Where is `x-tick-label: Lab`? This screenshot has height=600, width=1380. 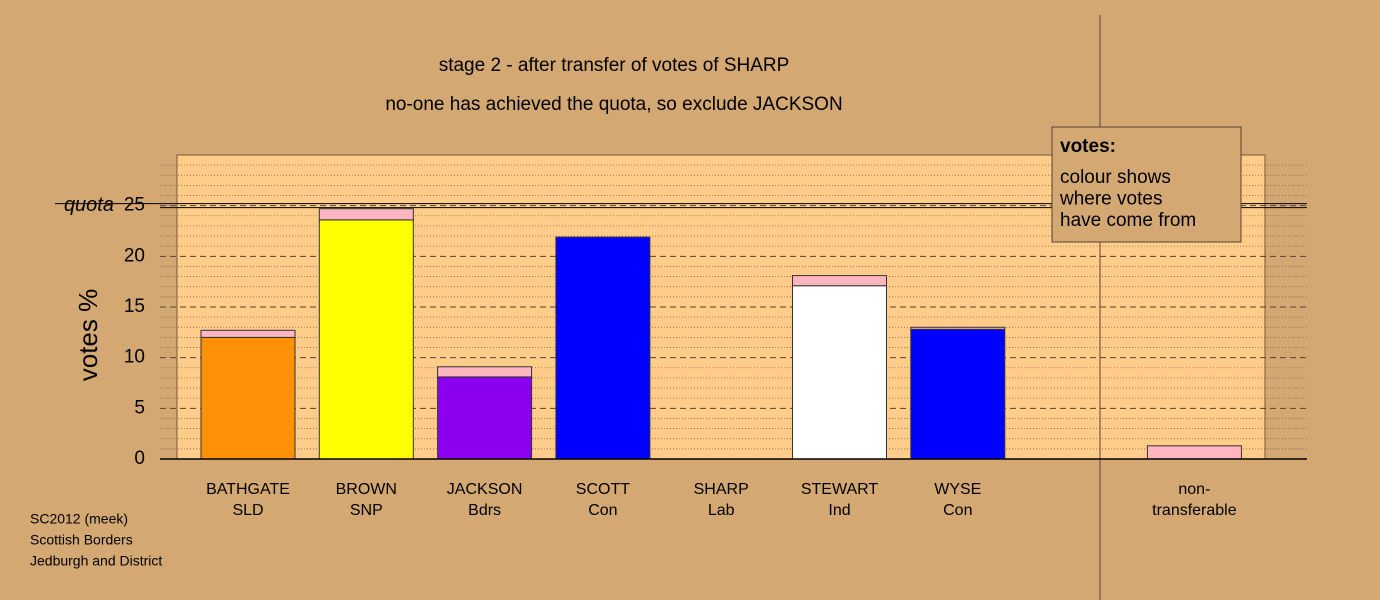 x-tick-label: Lab is located at coordinates (721, 510).